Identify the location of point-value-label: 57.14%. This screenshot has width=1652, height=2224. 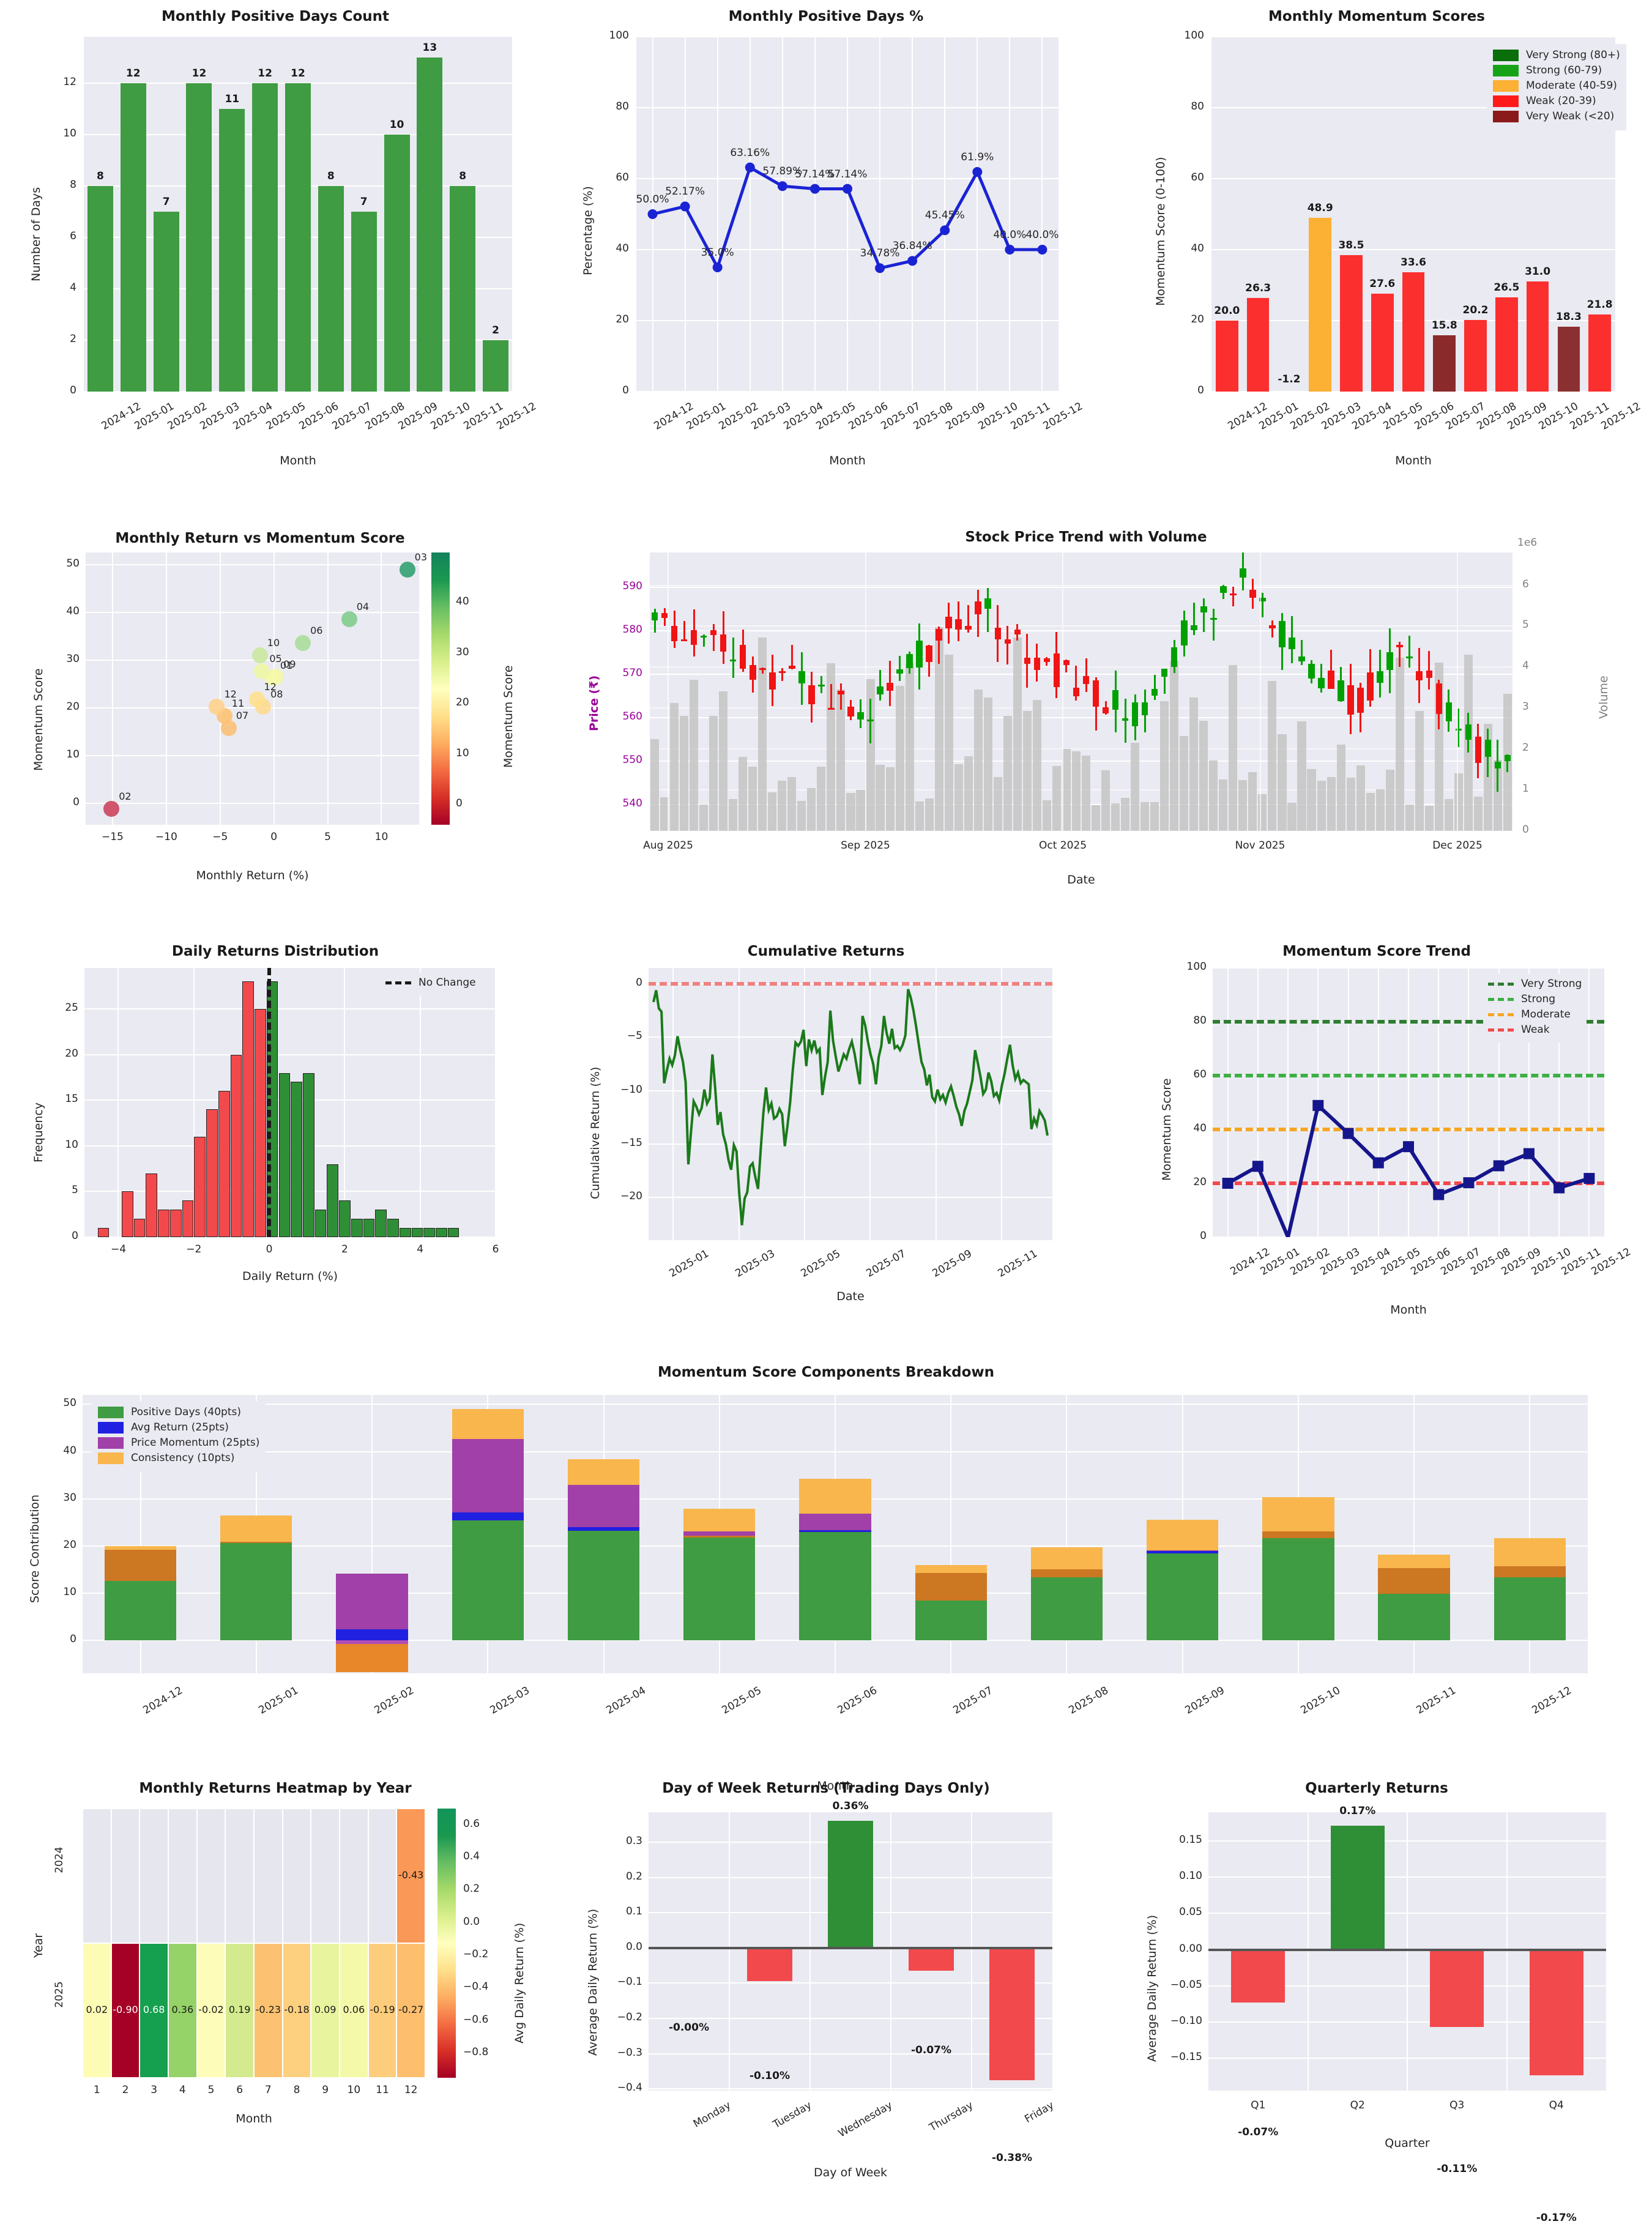
(815, 174).